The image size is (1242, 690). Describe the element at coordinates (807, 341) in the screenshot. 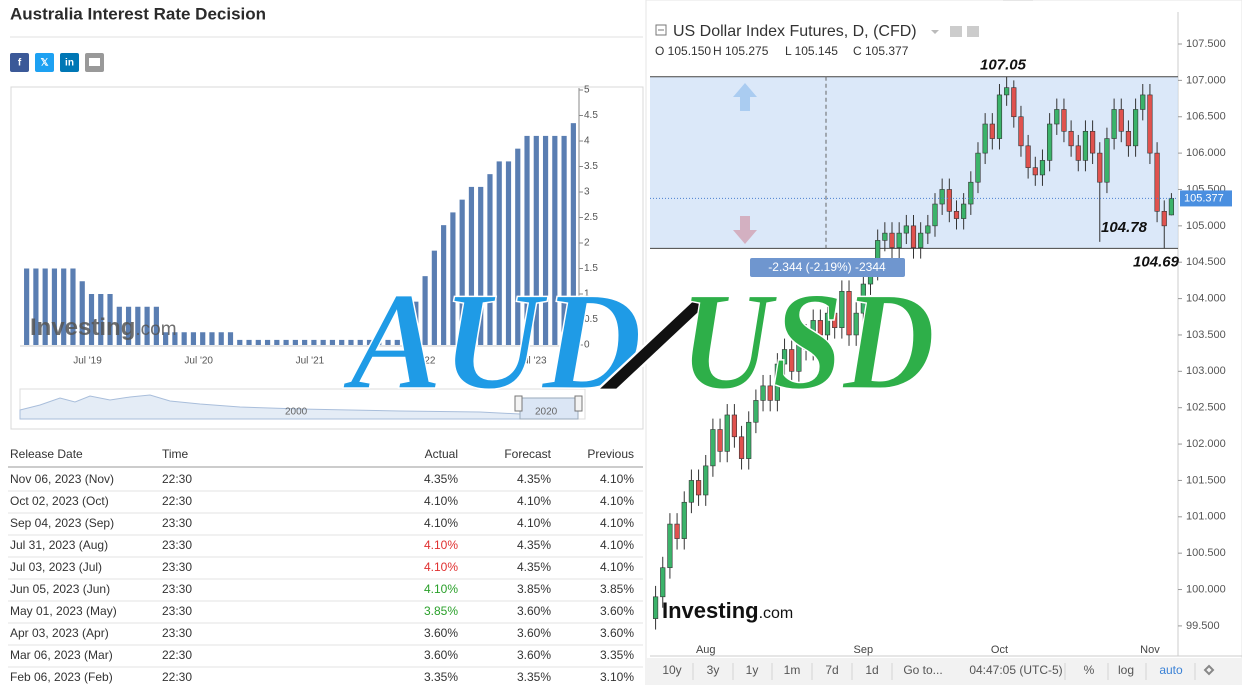

I see `overlay-text: USD` at that location.